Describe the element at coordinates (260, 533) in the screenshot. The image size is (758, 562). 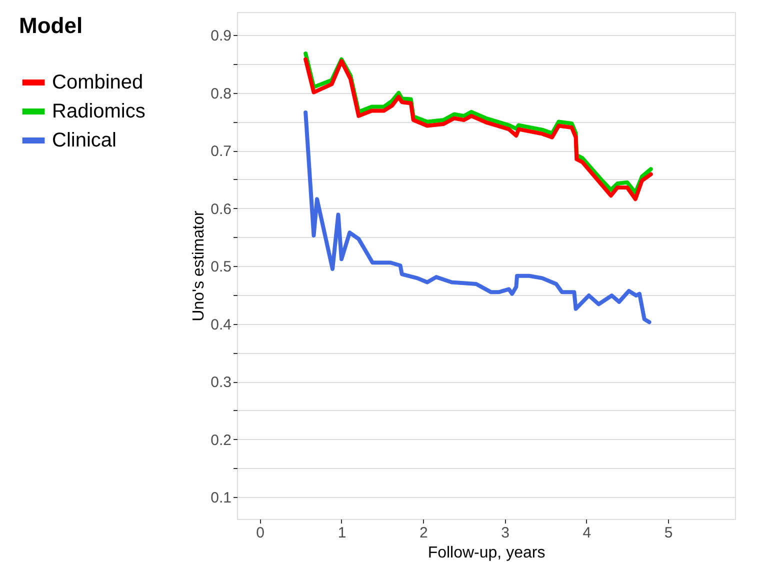
I see `x-tick-label: 0` at that location.